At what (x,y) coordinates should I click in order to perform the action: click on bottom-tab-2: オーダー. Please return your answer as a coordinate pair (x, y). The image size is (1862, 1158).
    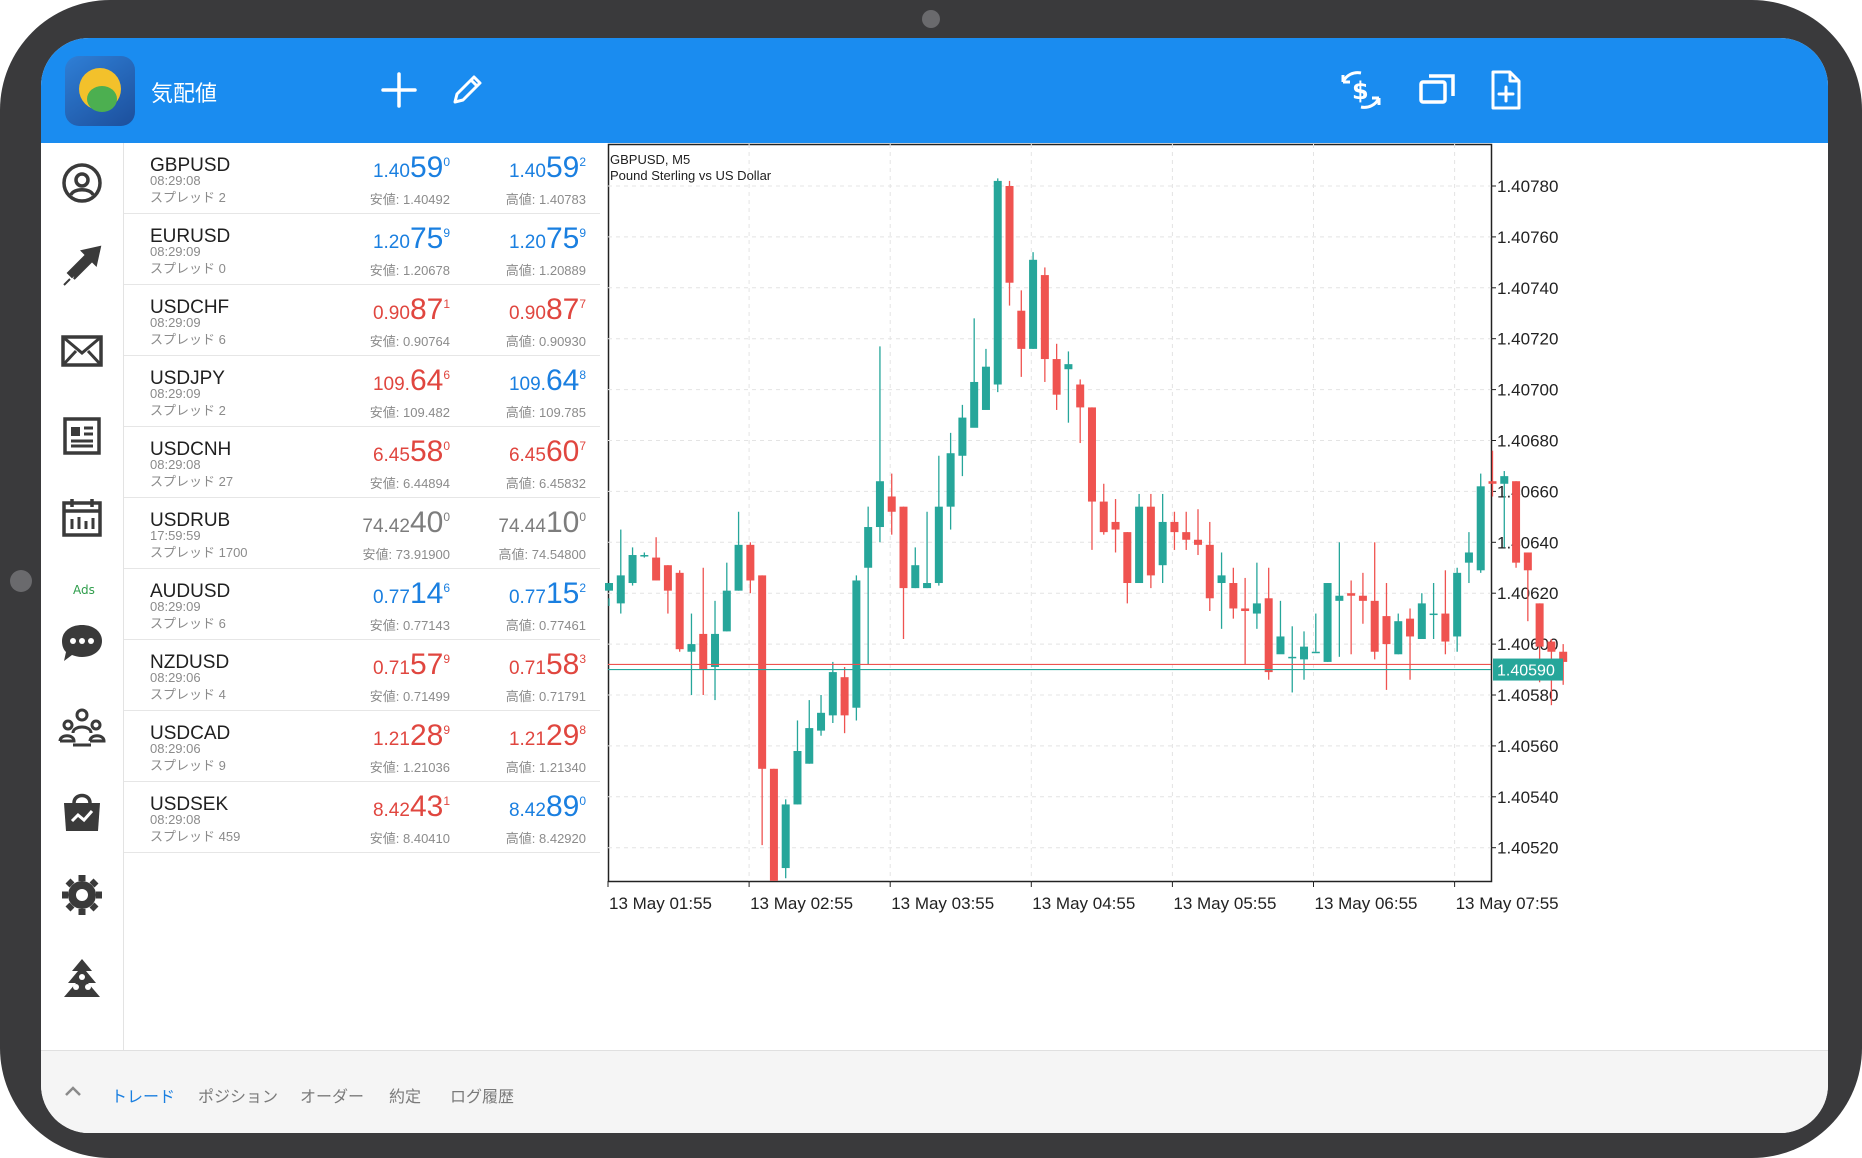
    Looking at the image, I should click on (332, 1096).